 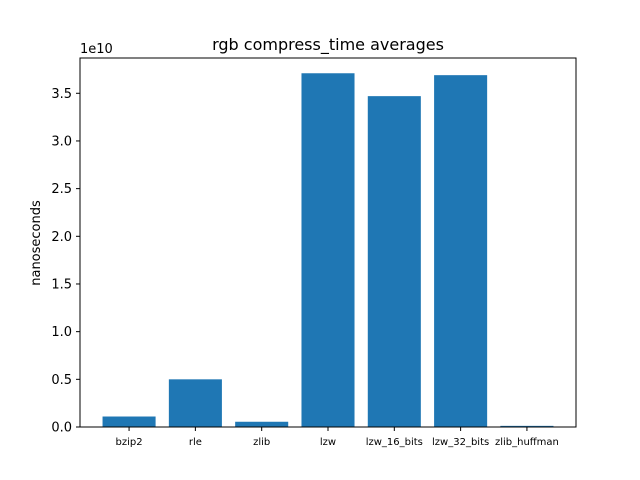 I want to click on x-tick-label: rle, so click(x=195, y=442).